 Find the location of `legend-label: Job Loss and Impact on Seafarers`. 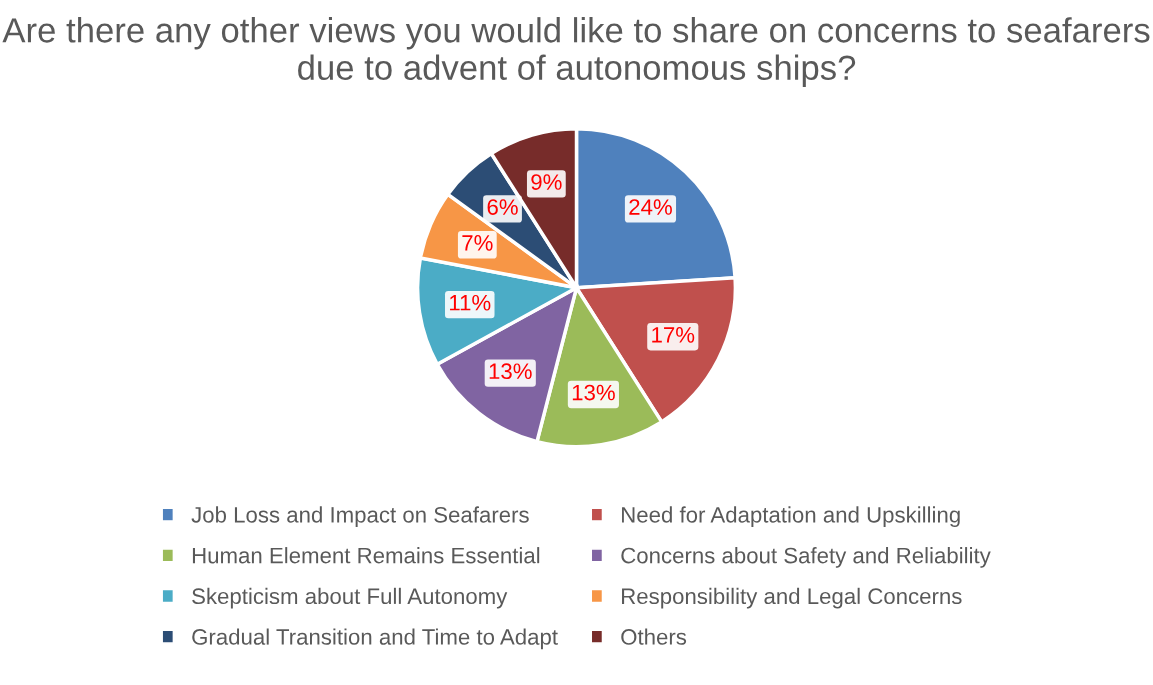

legend-label: Job Loss and Impact on Seafarers is located at coordinates (360, 517).